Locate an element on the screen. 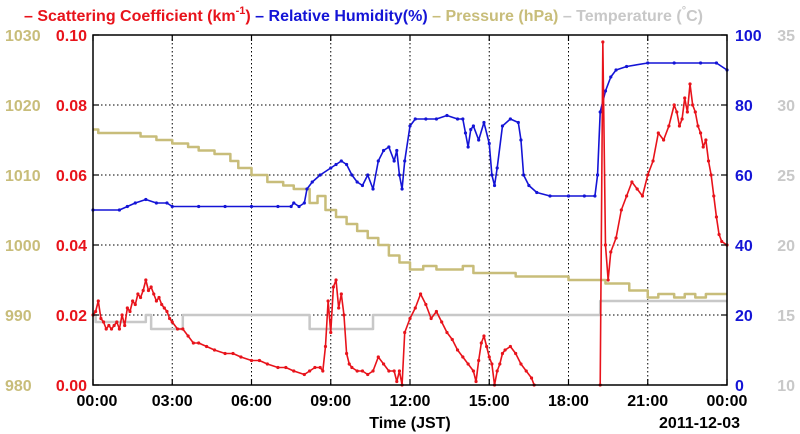 The height and width of the screenshot is (434, 800). x-tick-label: 12:00 is located at coordinates (410, 401).